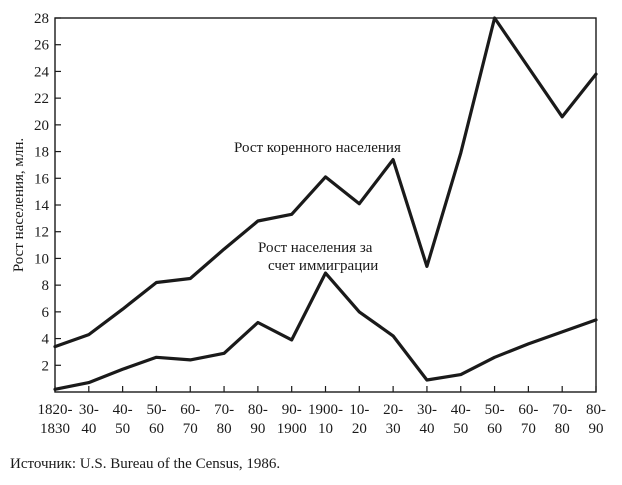  I want to click on y-tick-label: 4, so click(46, 340).